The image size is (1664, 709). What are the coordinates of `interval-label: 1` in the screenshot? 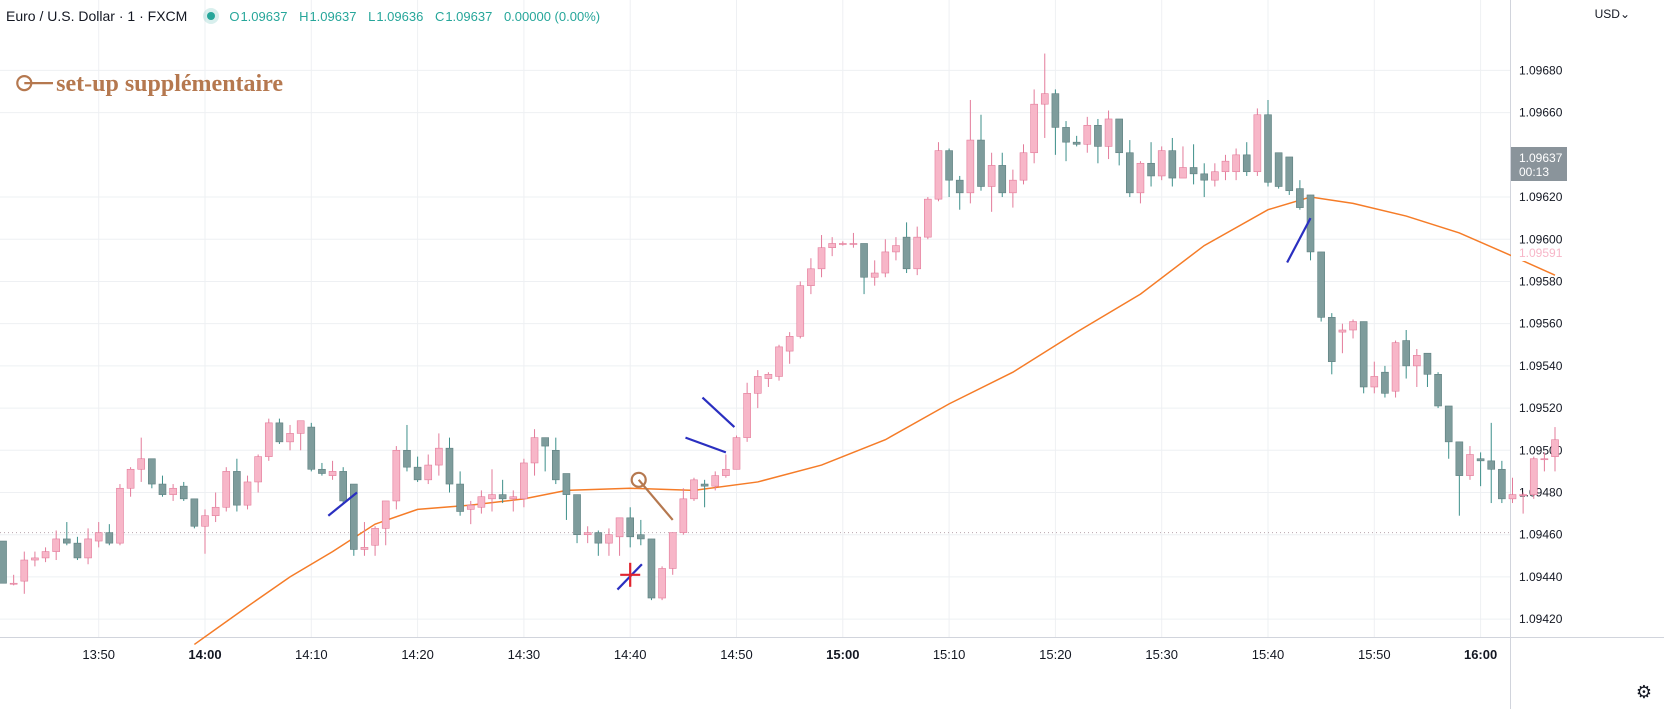 It's located at (131, 16).